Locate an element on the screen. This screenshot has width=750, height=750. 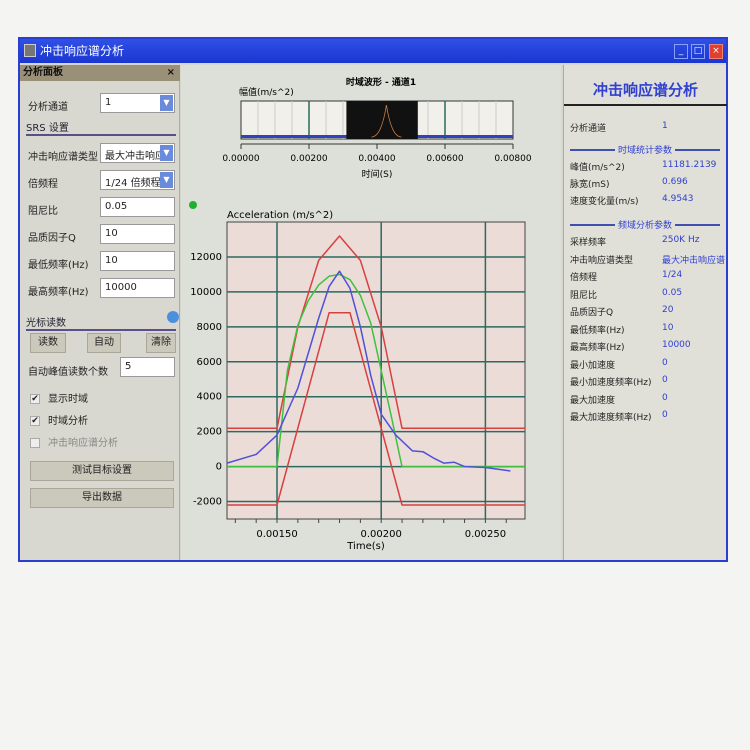
result-value: 1 is located at coordinates (665, 126).